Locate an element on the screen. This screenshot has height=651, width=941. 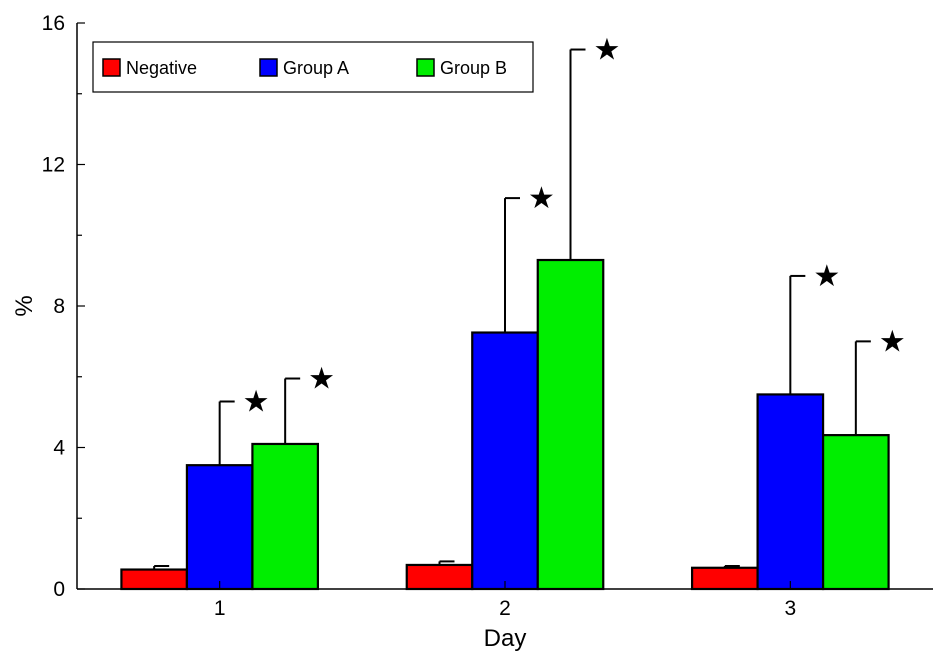
x-axis-title: Day is located at coordinates (505, 638).